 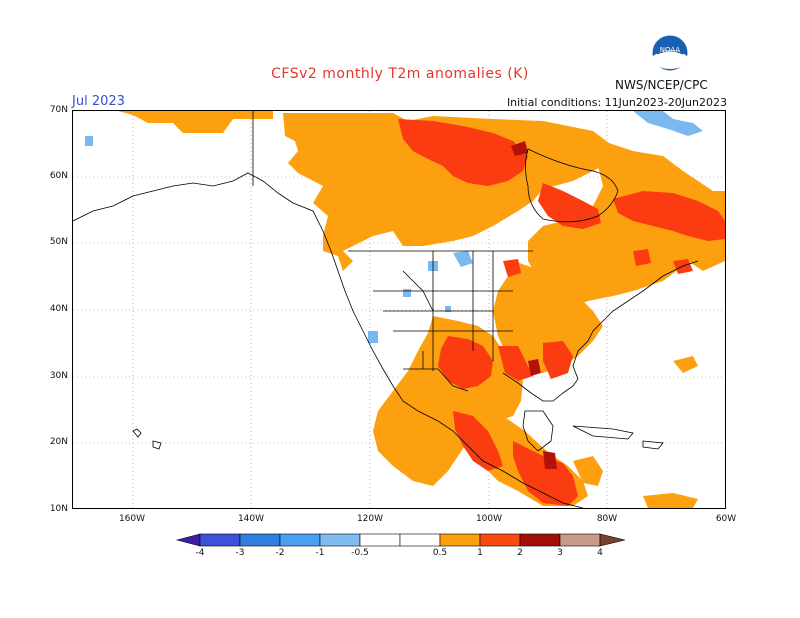 What do you see at coordinates (98, 101) in the screenshot?
I see `forecast-month: Jul 2023` at bounding box center [98, 101].